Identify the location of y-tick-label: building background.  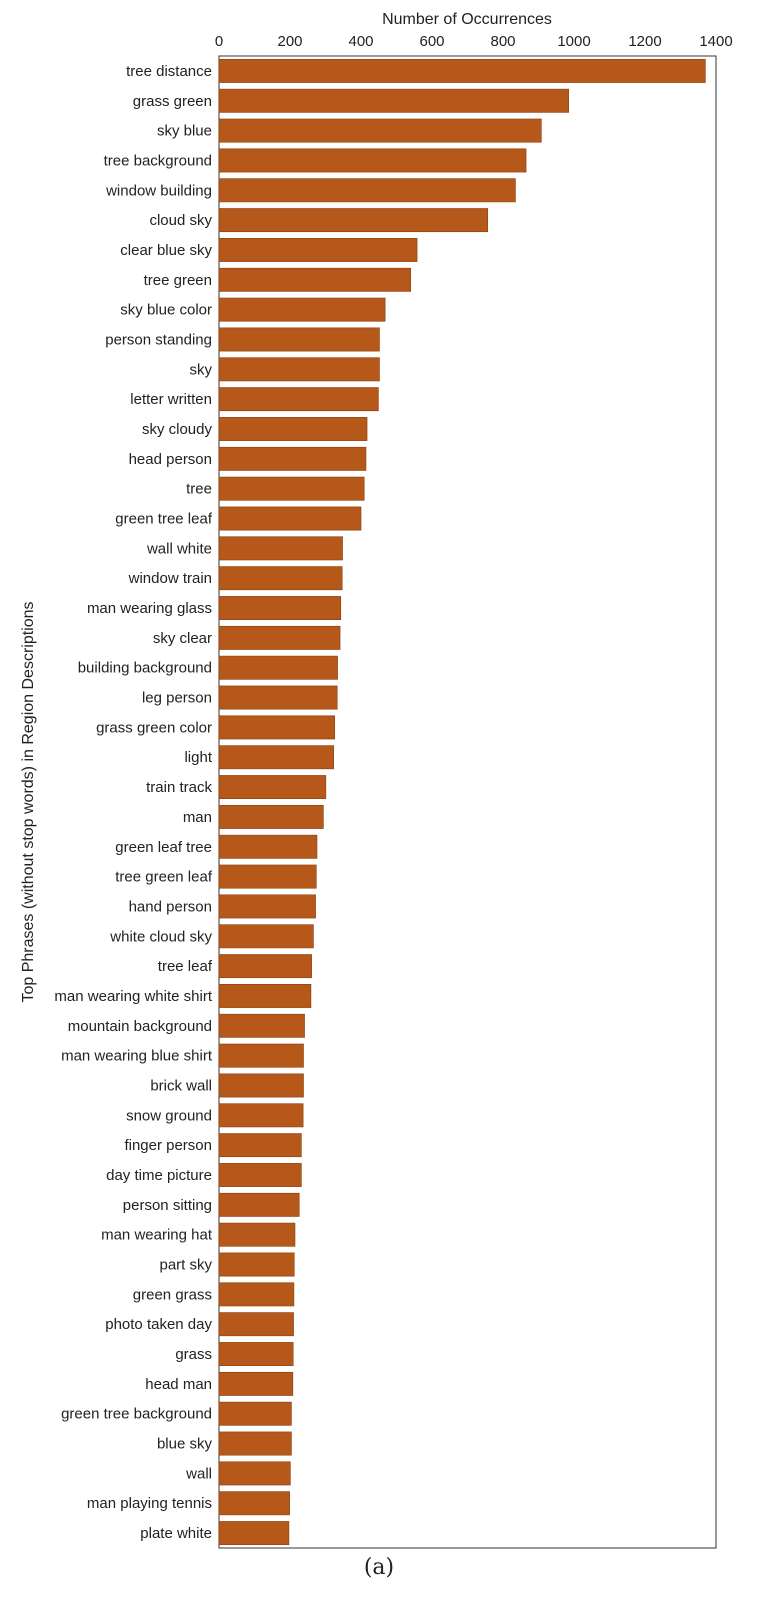
(145, 668).